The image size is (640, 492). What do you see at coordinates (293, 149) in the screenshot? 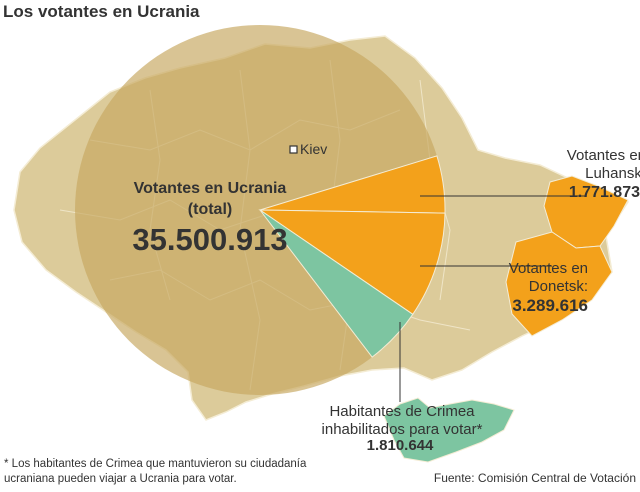
I see `kiev-marker` at bounding box center [293, 149].